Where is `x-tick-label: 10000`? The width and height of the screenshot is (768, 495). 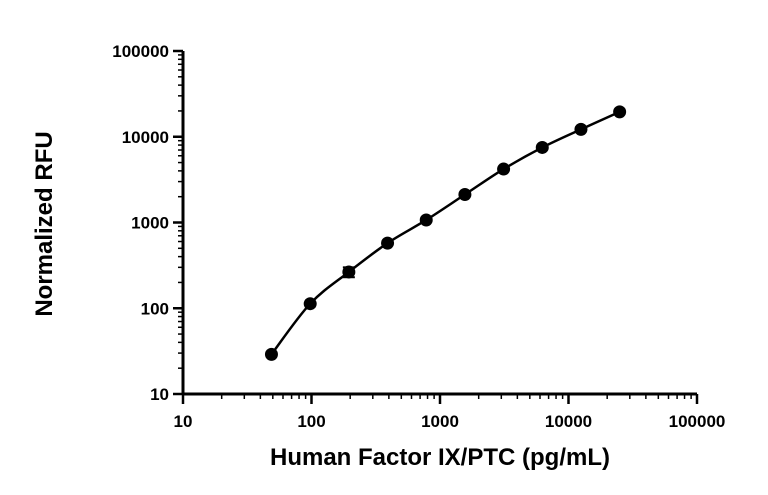
x-tick-label: 10000 is located at coordinates (568, 421).